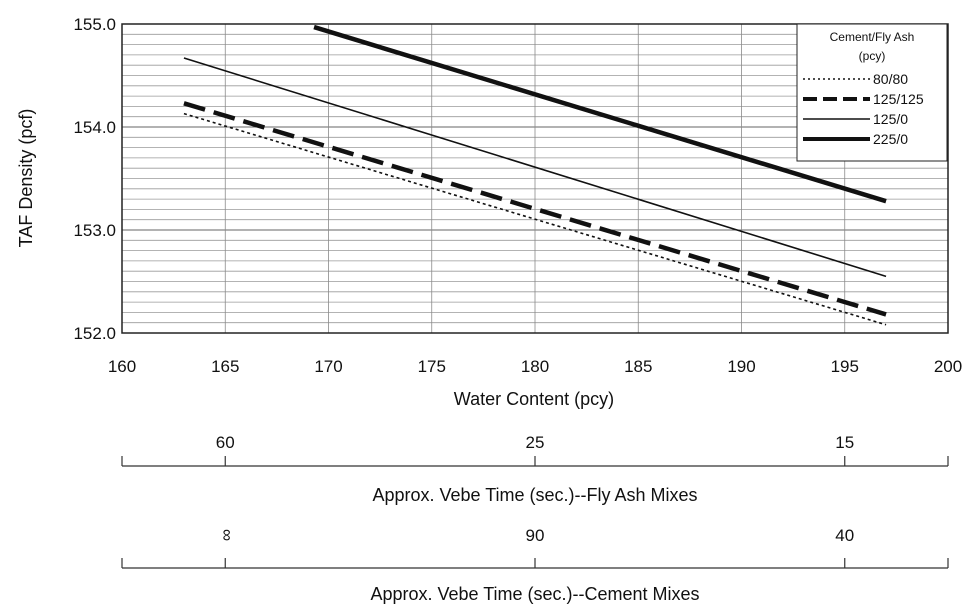  I want to click on x-tick-label: 175, so click(432, 366).